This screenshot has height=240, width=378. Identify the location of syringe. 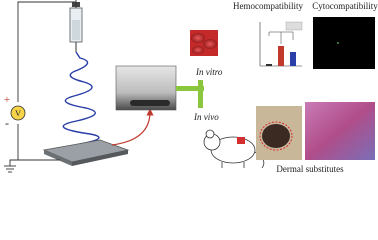
(76, 27).